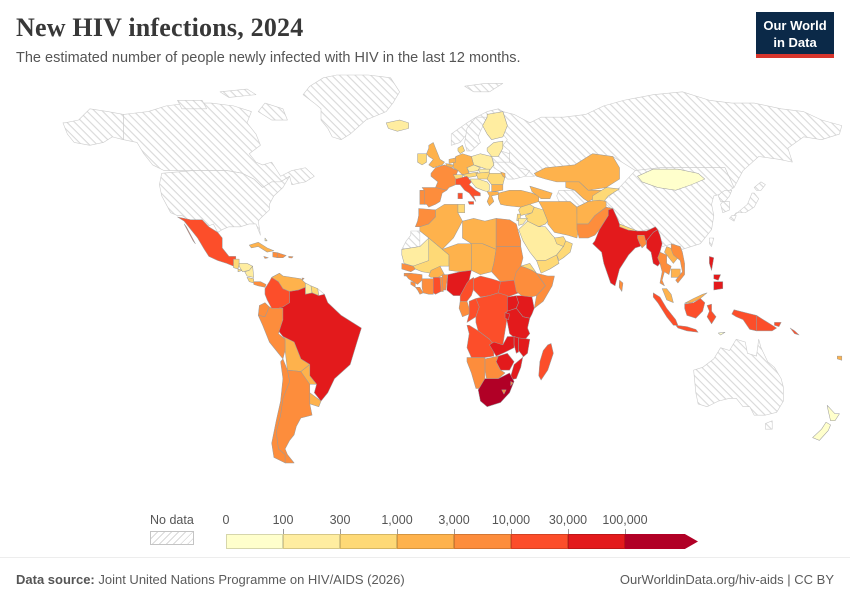 This screenshot has width=850, height=600. Describe the element at coordinates (671, 179) in the screenshot. I see `country-mongolia` at that location.